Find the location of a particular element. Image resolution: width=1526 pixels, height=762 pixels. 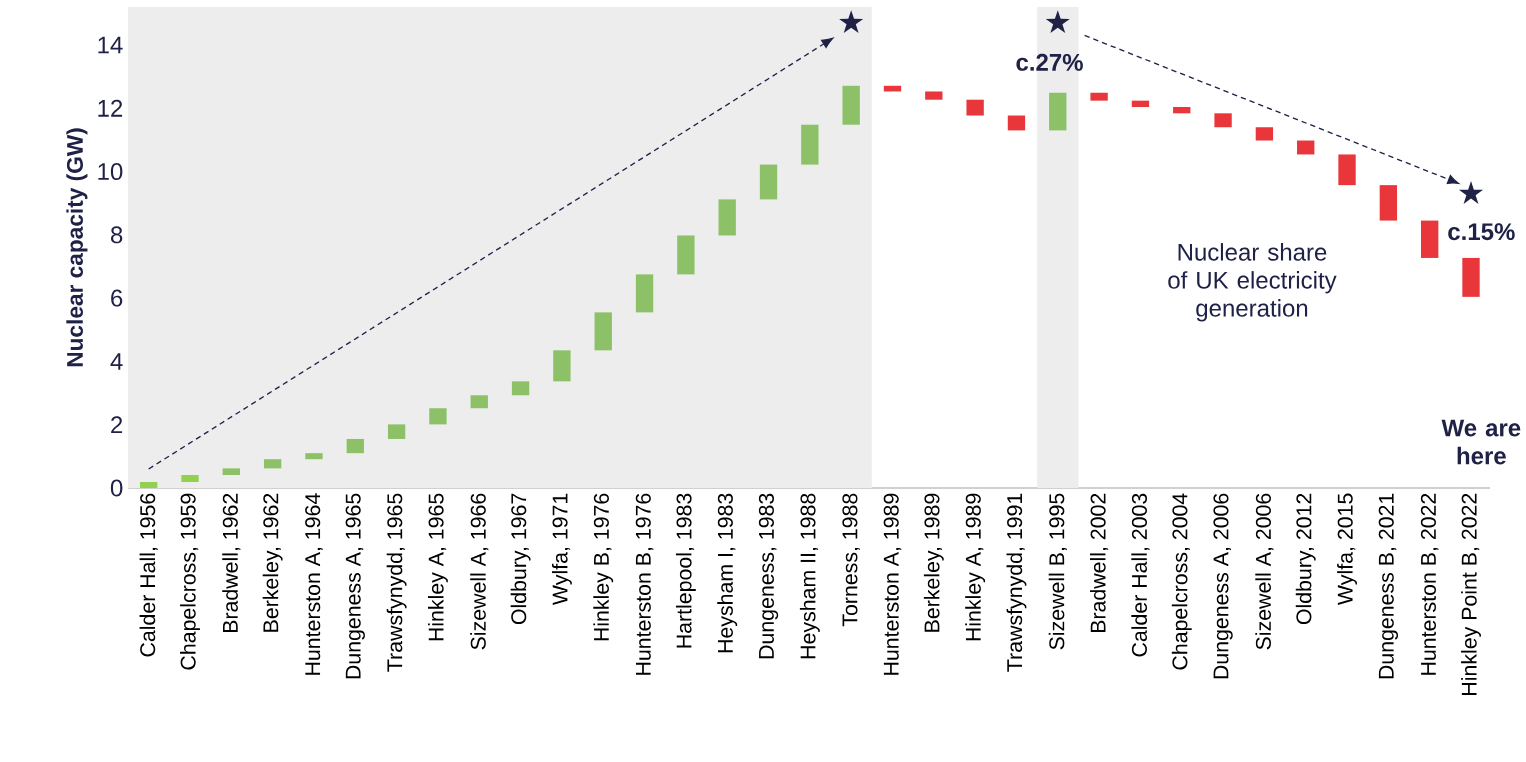

x-tick-label: Trawsfynydd, 1965 is located at coordinates (396, 582).